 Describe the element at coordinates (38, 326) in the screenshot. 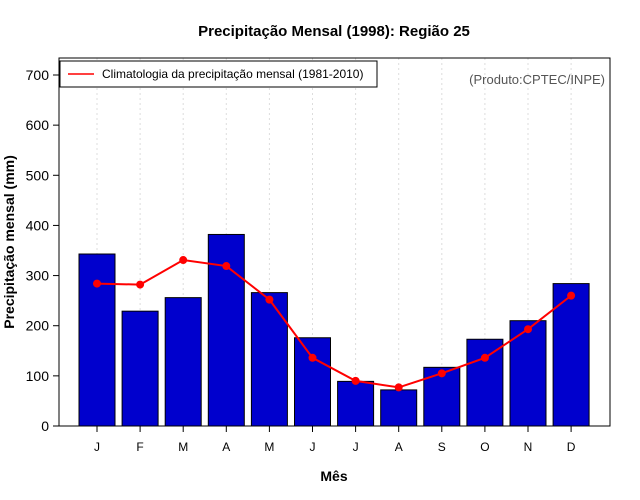

I see `y-tick-label: 200` at that location.